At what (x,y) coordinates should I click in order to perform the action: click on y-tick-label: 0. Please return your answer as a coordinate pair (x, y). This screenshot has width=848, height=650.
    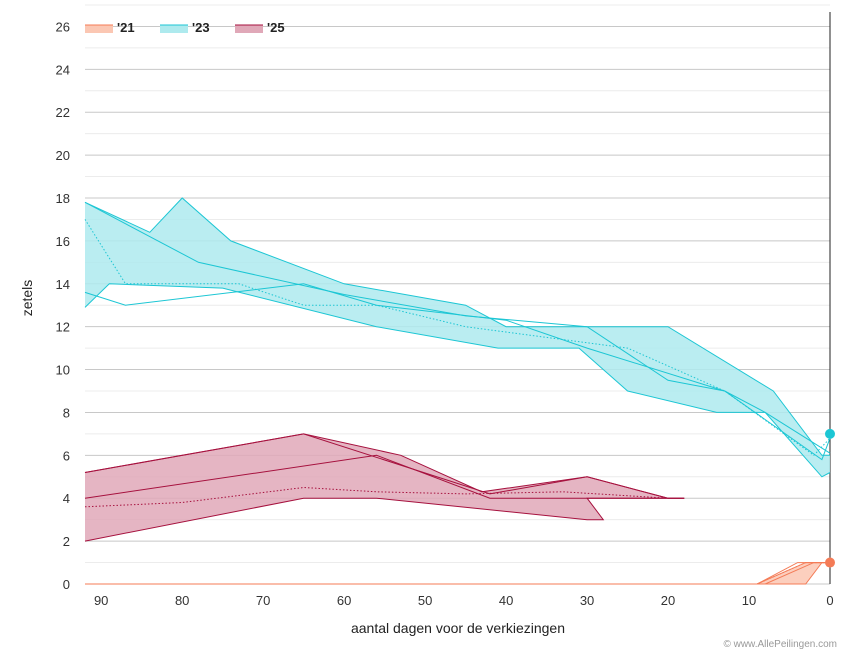
    Looking at the image, I should click on (66, 584).